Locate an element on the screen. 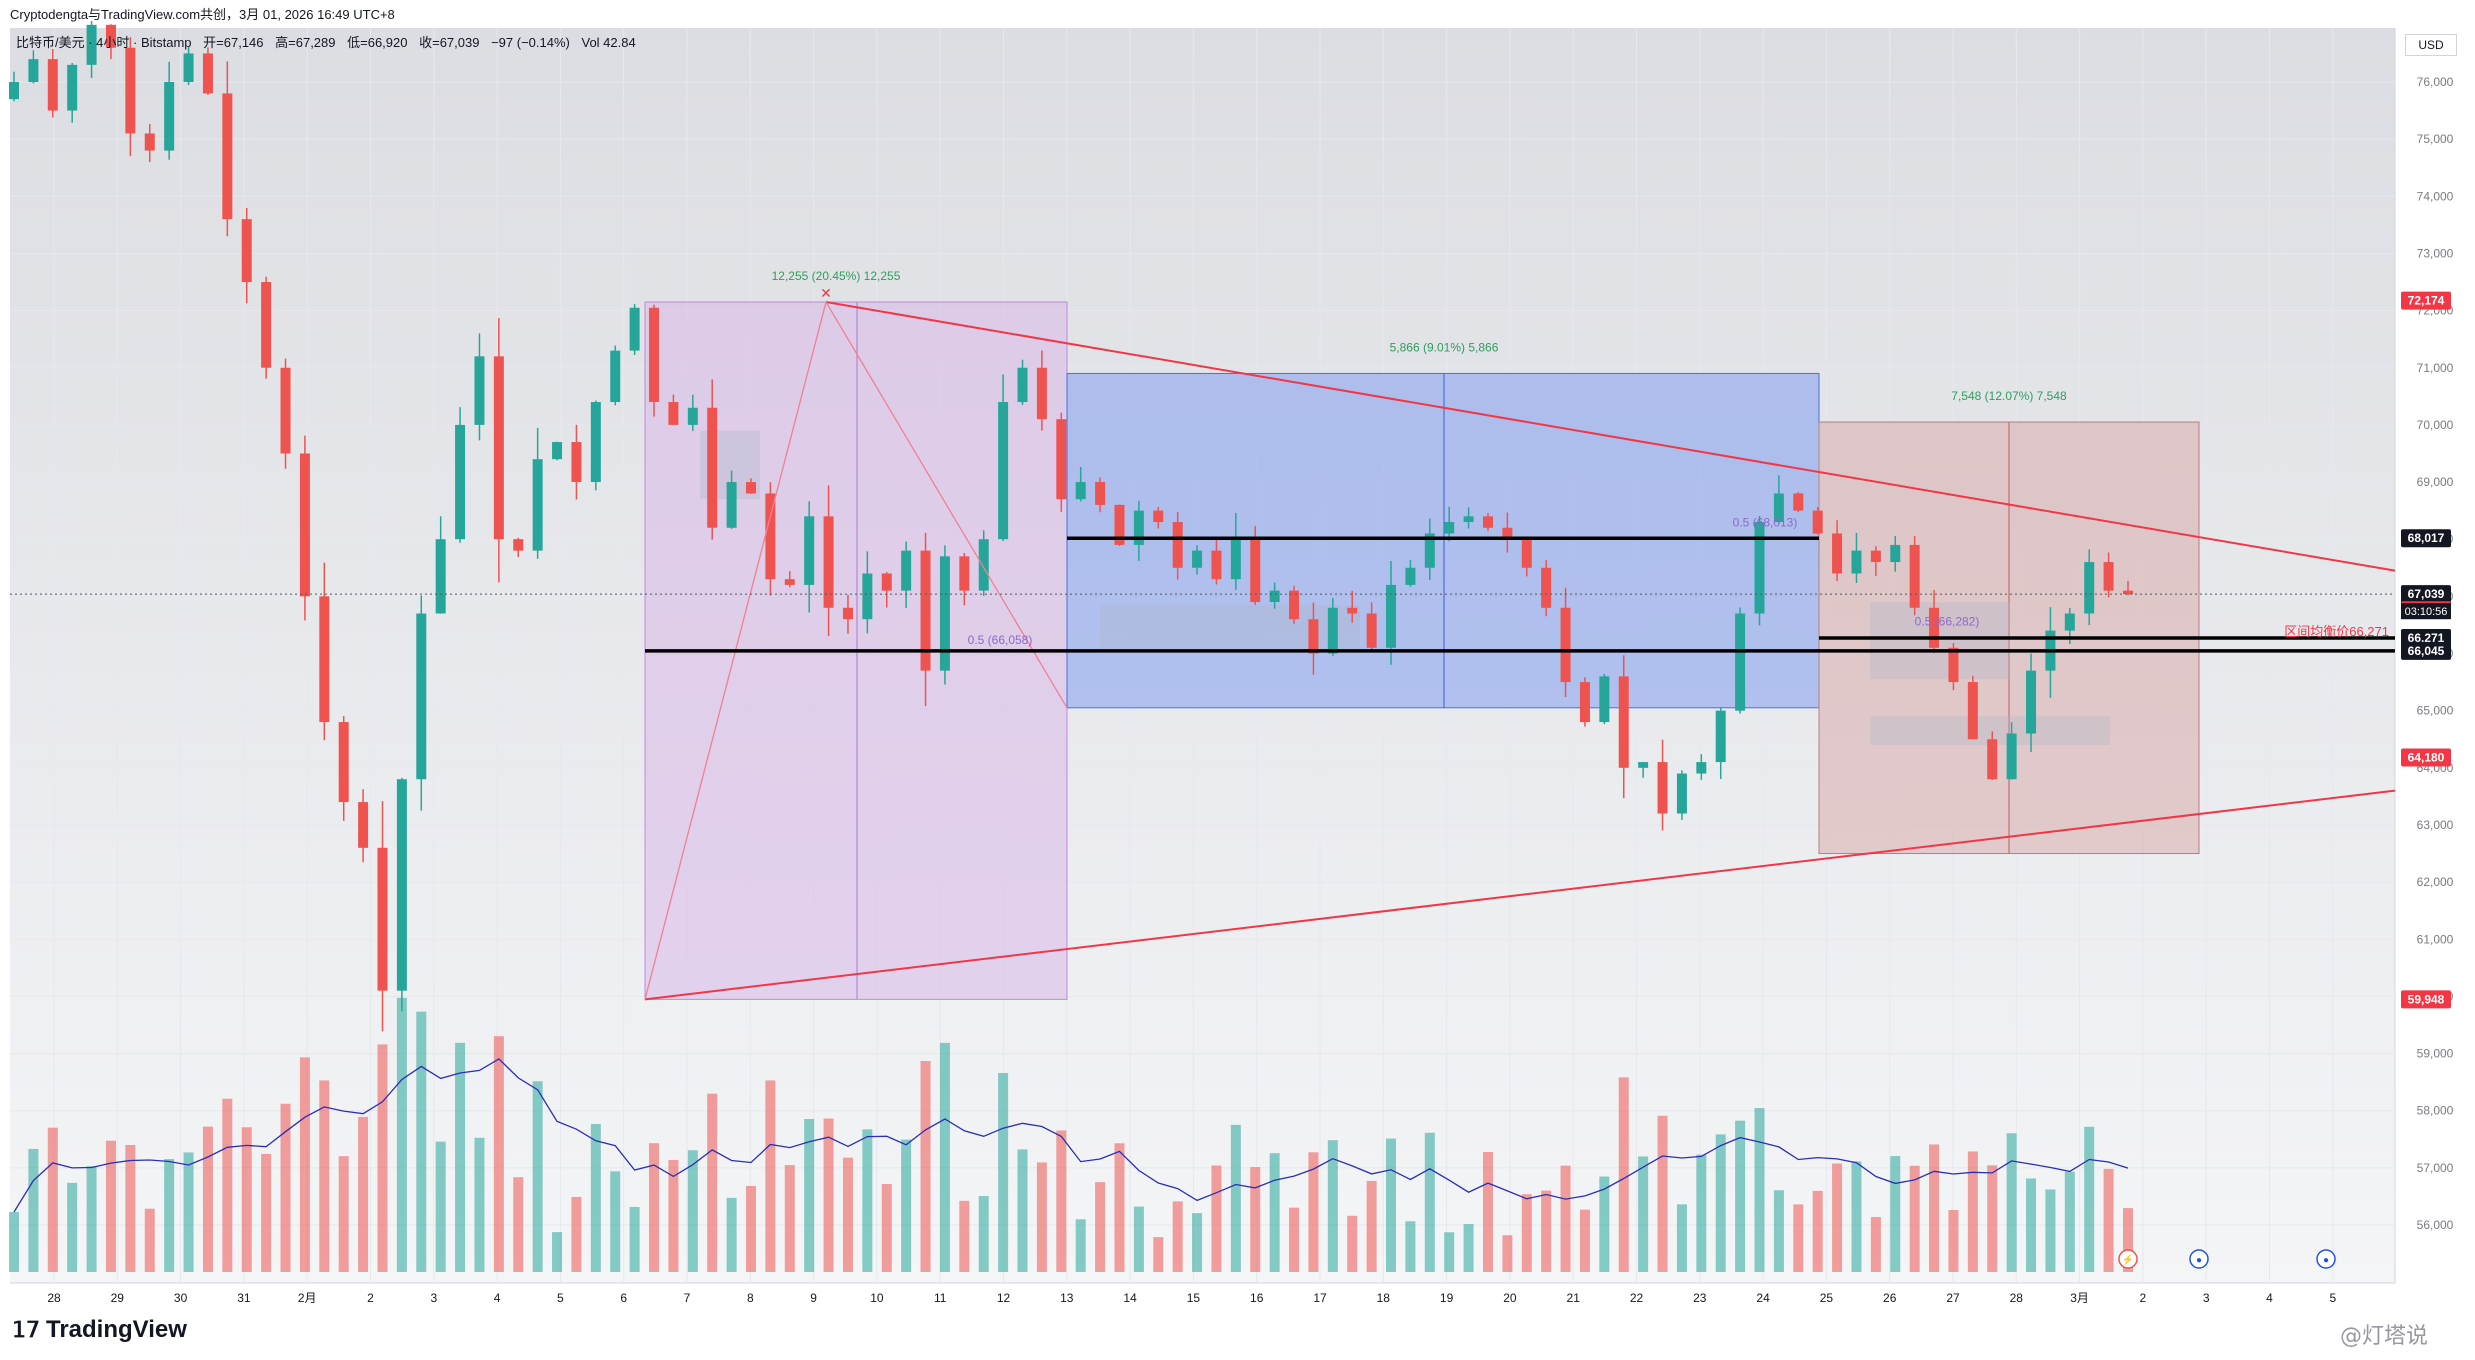 The height and width of the screenshot is (1360, 2475). wedge-lower-line is located at coordinates (1520, 895).